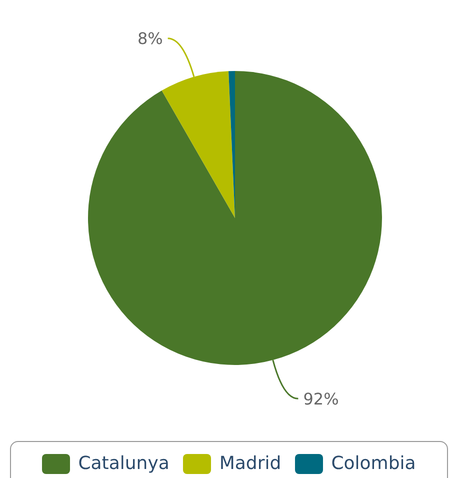  What do you see at coordinates (321, 398) in the screenshot?
I see `data-label: 92%` at bounding box center [321, 398].